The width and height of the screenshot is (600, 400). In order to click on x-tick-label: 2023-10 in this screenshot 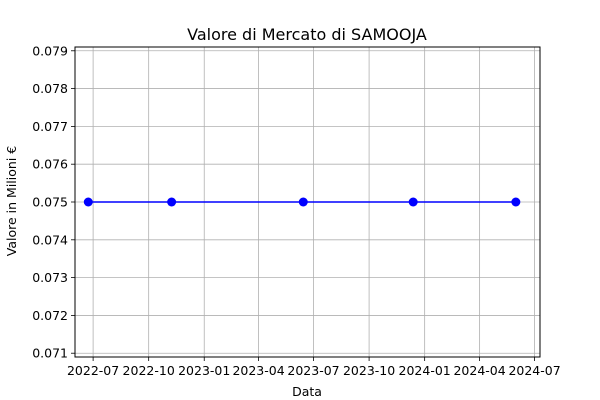, I will do `click(369, 370)`.